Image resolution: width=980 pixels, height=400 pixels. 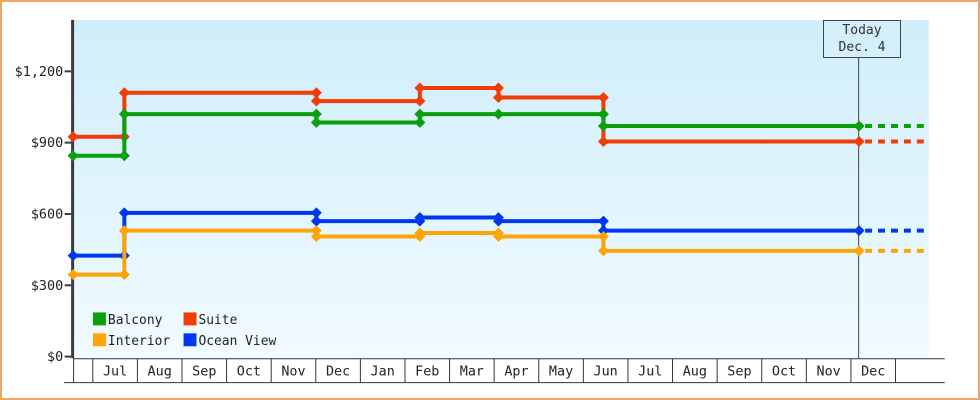 I want to click on y-axis-tick-label: $0, so click(x=55, y=357).